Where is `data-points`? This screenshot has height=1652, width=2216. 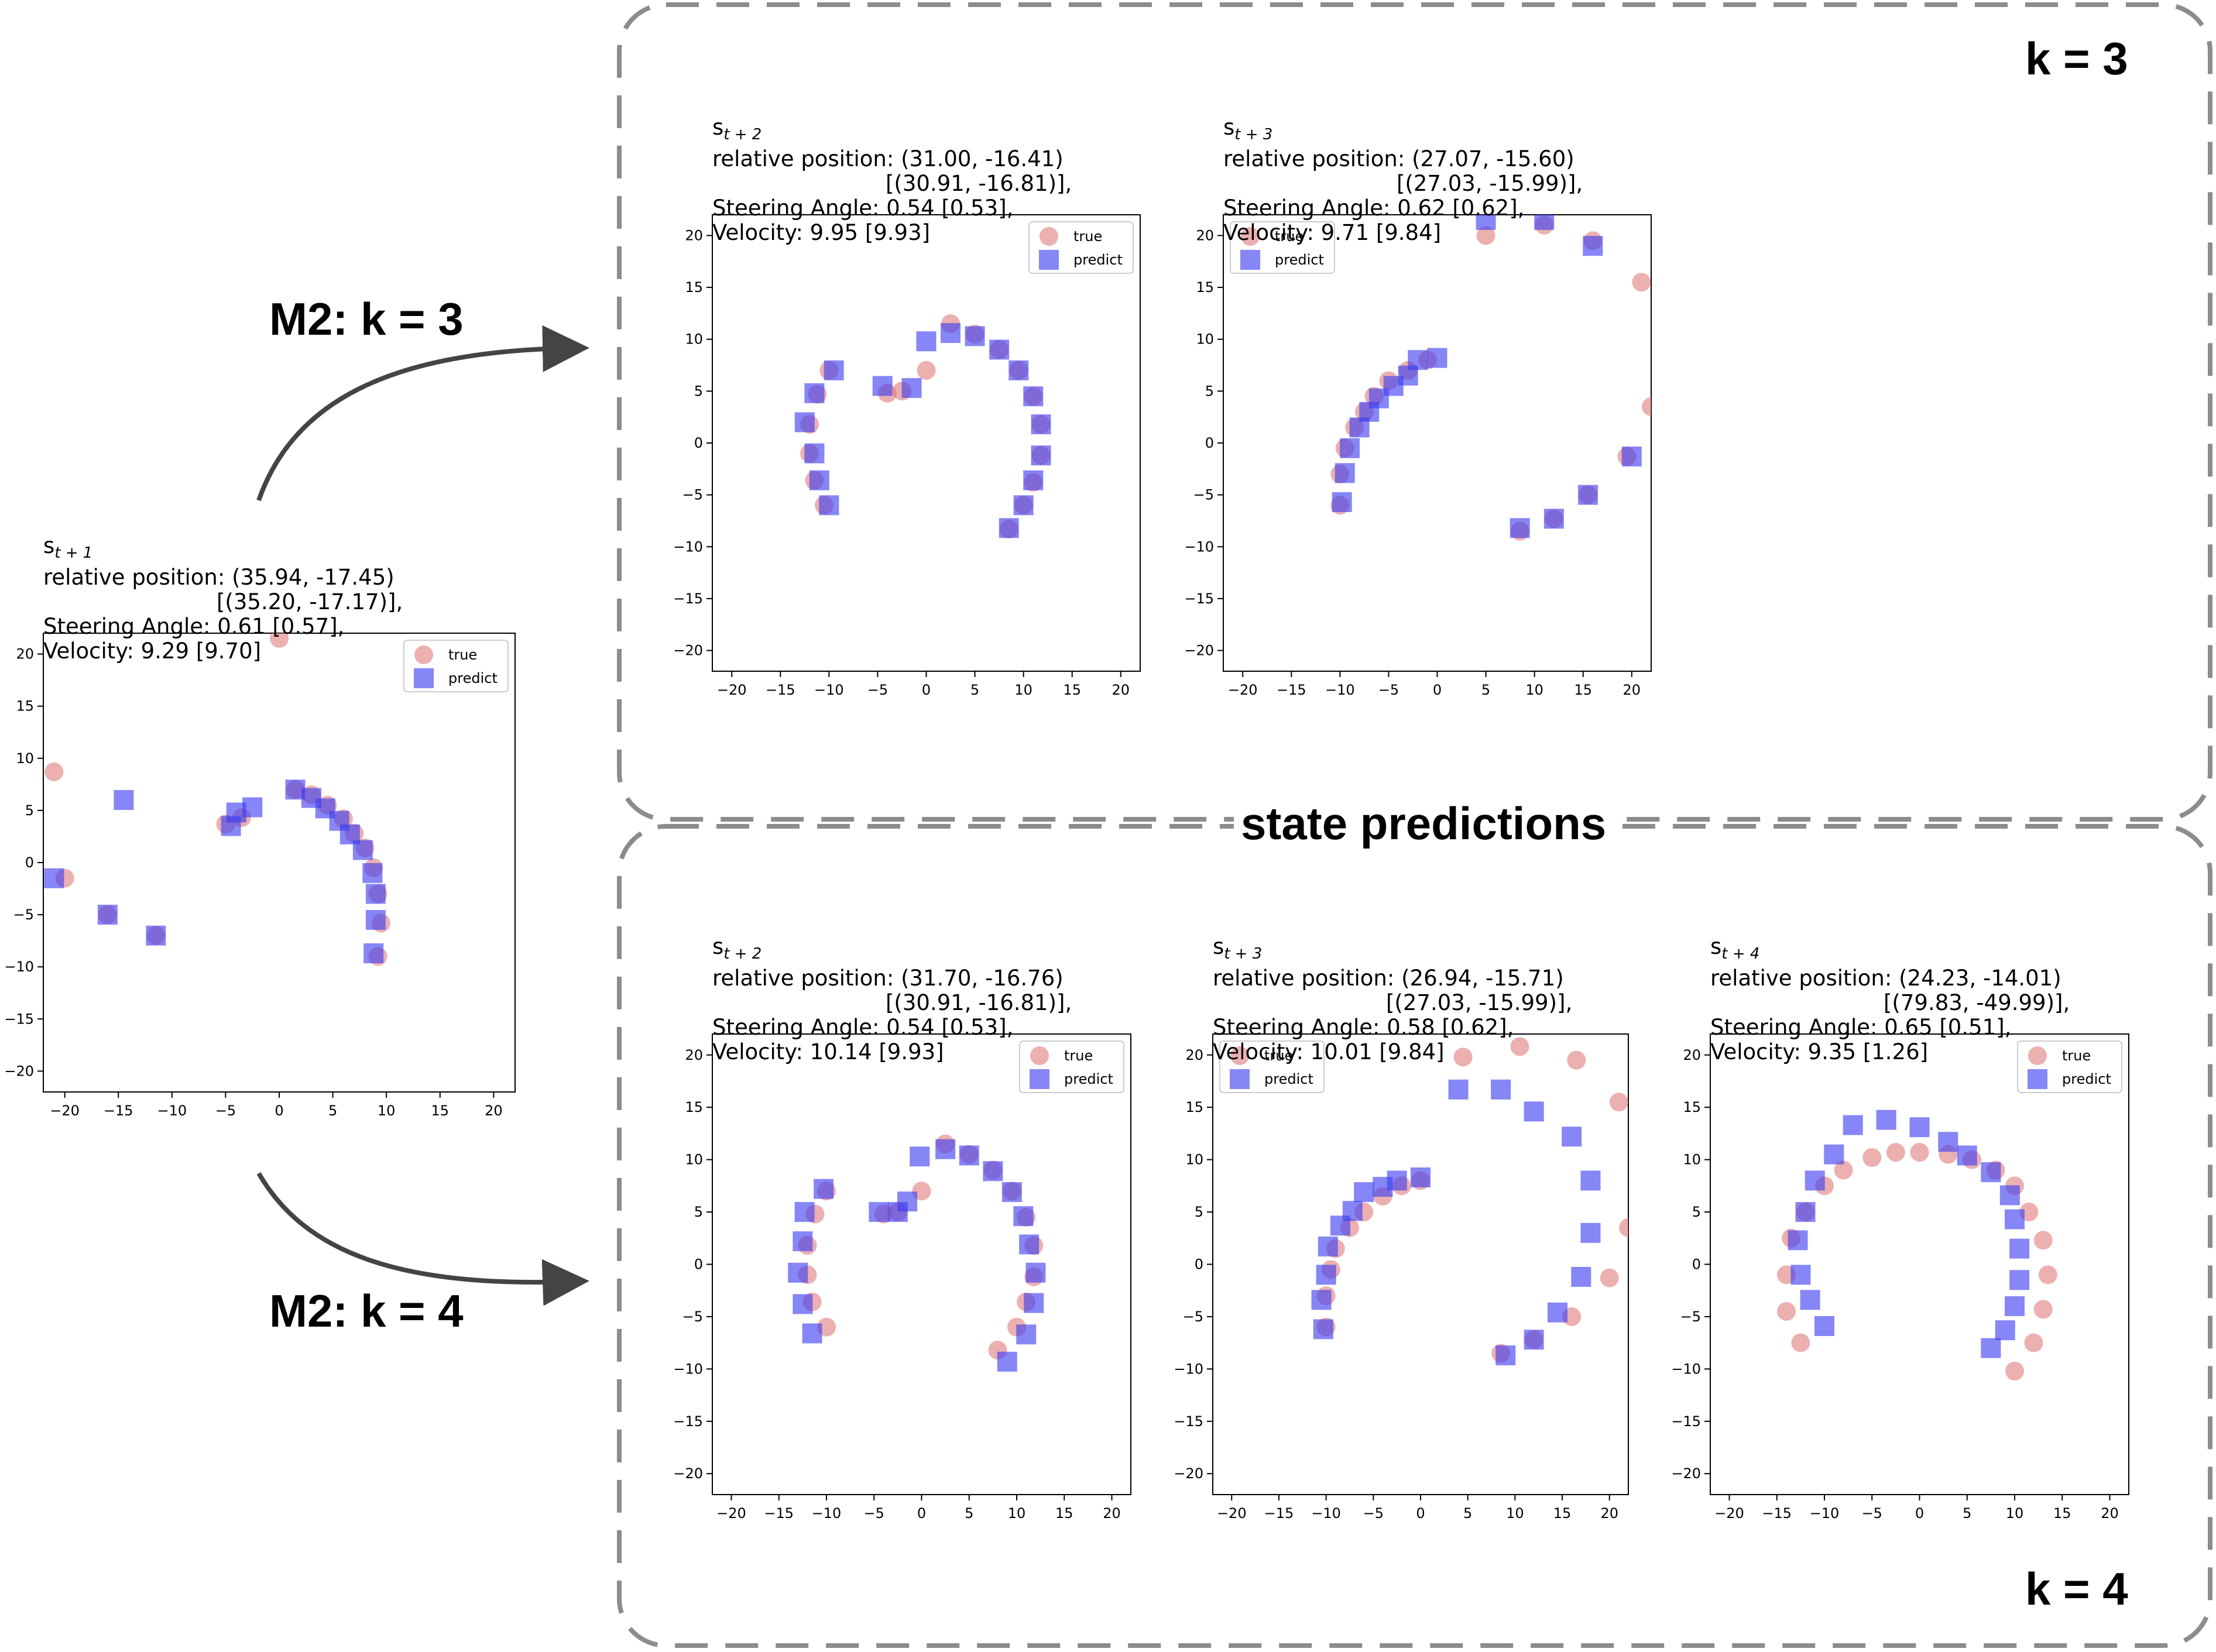
data-points is located at coordinates (1491, 378).